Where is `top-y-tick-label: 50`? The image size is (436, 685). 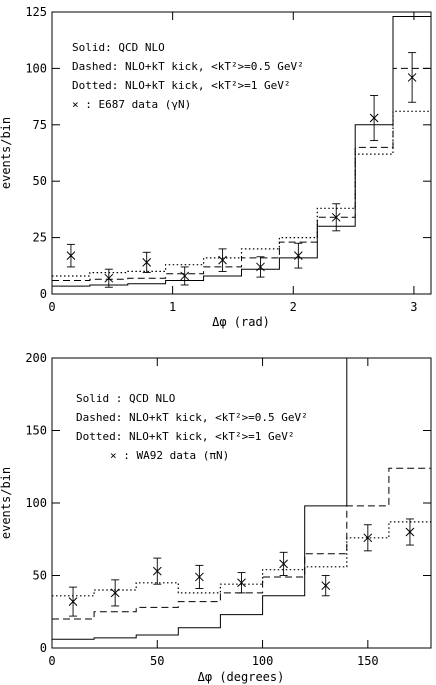 top-y-tick-label: 50 is located at coordinates (40, 181).